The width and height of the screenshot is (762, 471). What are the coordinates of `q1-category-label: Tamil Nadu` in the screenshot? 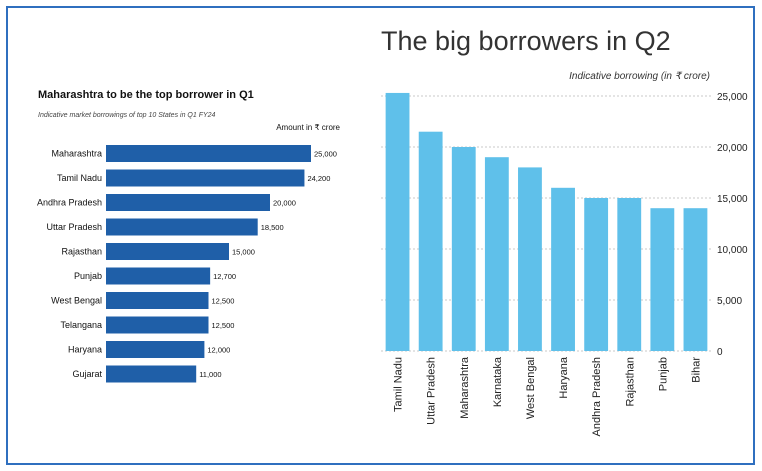 It's located at (79, 178).